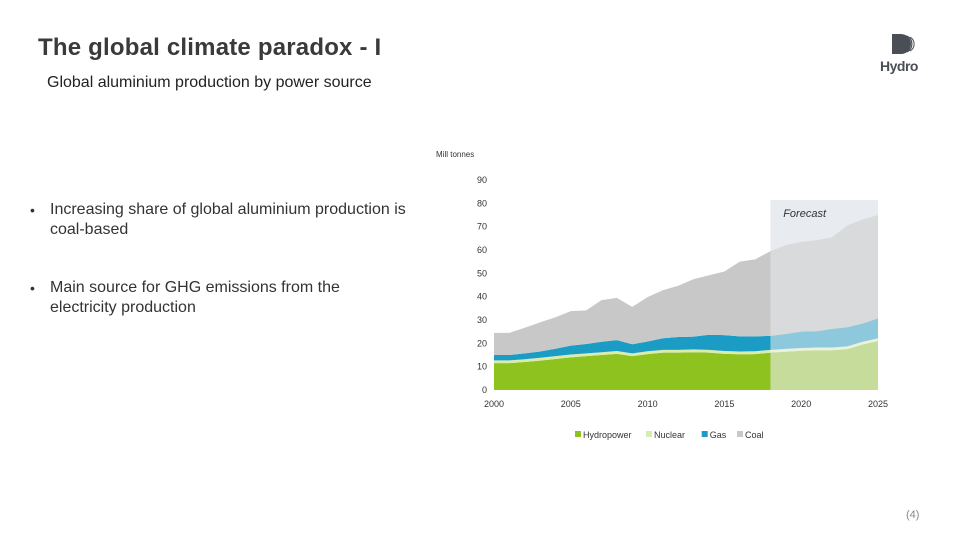 This screenshot has width=960, height=540. What do you see at coordinates (704, 434) in the screenshot?
I see `legend-swatch-gas` at bounding box center [704, 434].